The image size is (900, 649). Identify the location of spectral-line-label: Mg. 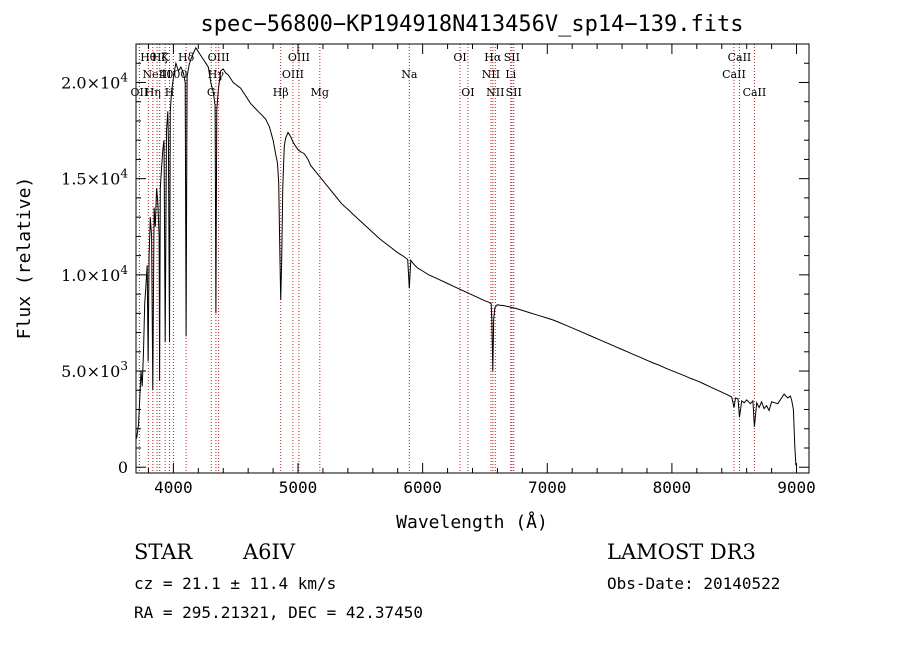
(320, 92).